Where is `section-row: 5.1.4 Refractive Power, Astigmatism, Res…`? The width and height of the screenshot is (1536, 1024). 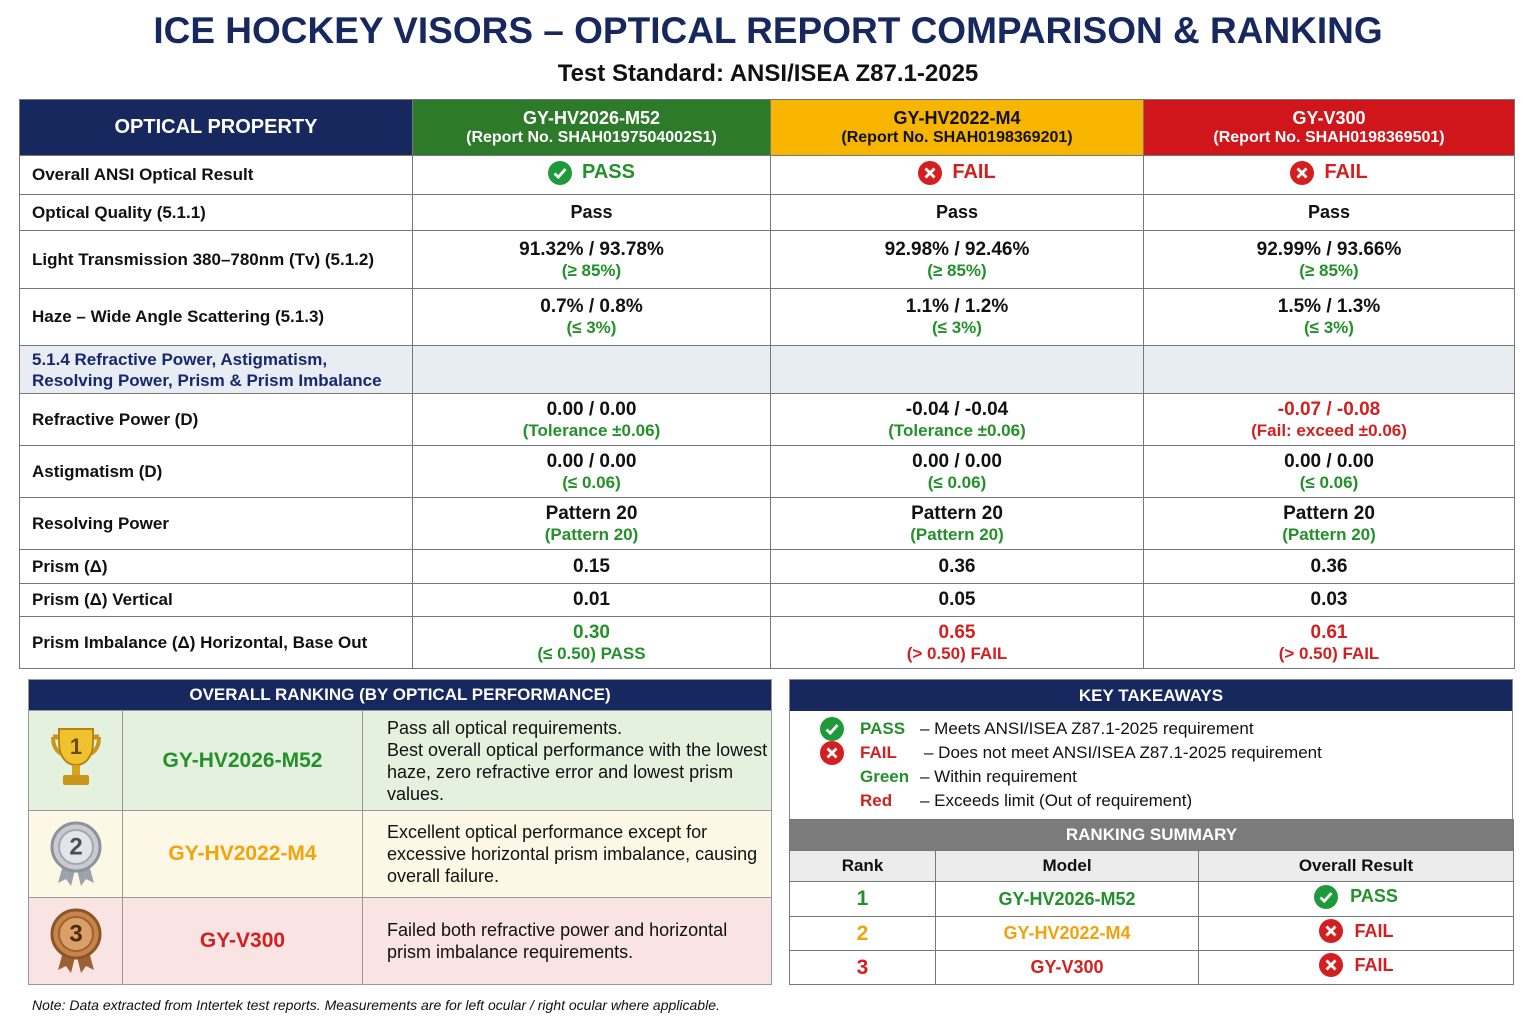
section-row: 5.1.4 Refractive Power, Astigmatism, Res… is located at coordinates (216, 369).